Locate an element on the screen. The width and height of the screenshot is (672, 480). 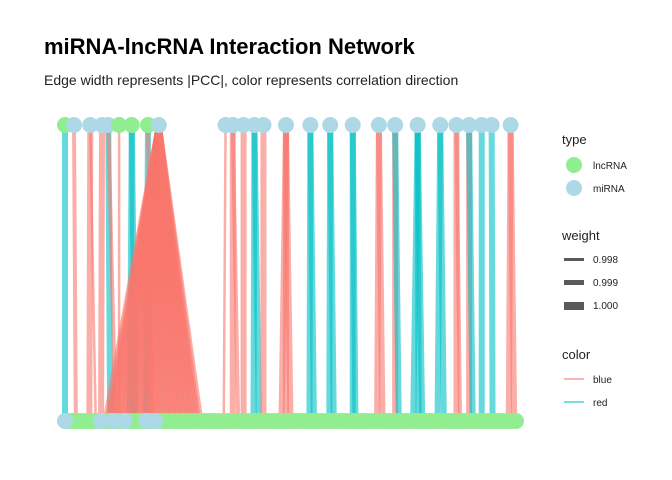
legend-mirna-swatch is located at coordinates (574, 188).